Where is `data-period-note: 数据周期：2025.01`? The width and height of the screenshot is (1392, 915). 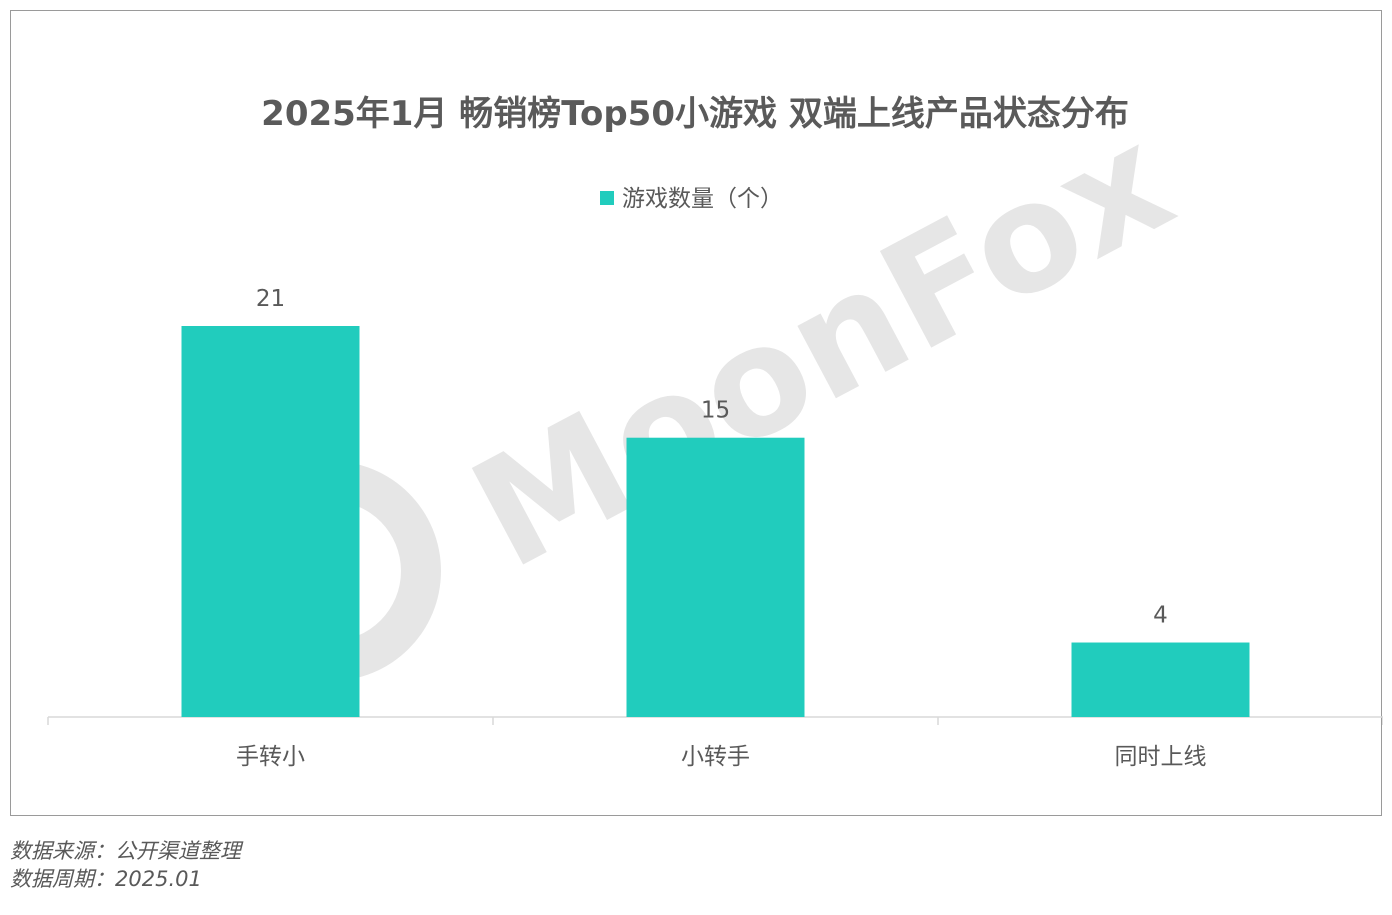
data-period-note: 数据周期：2025.01 is located at coordinates (106, 879).